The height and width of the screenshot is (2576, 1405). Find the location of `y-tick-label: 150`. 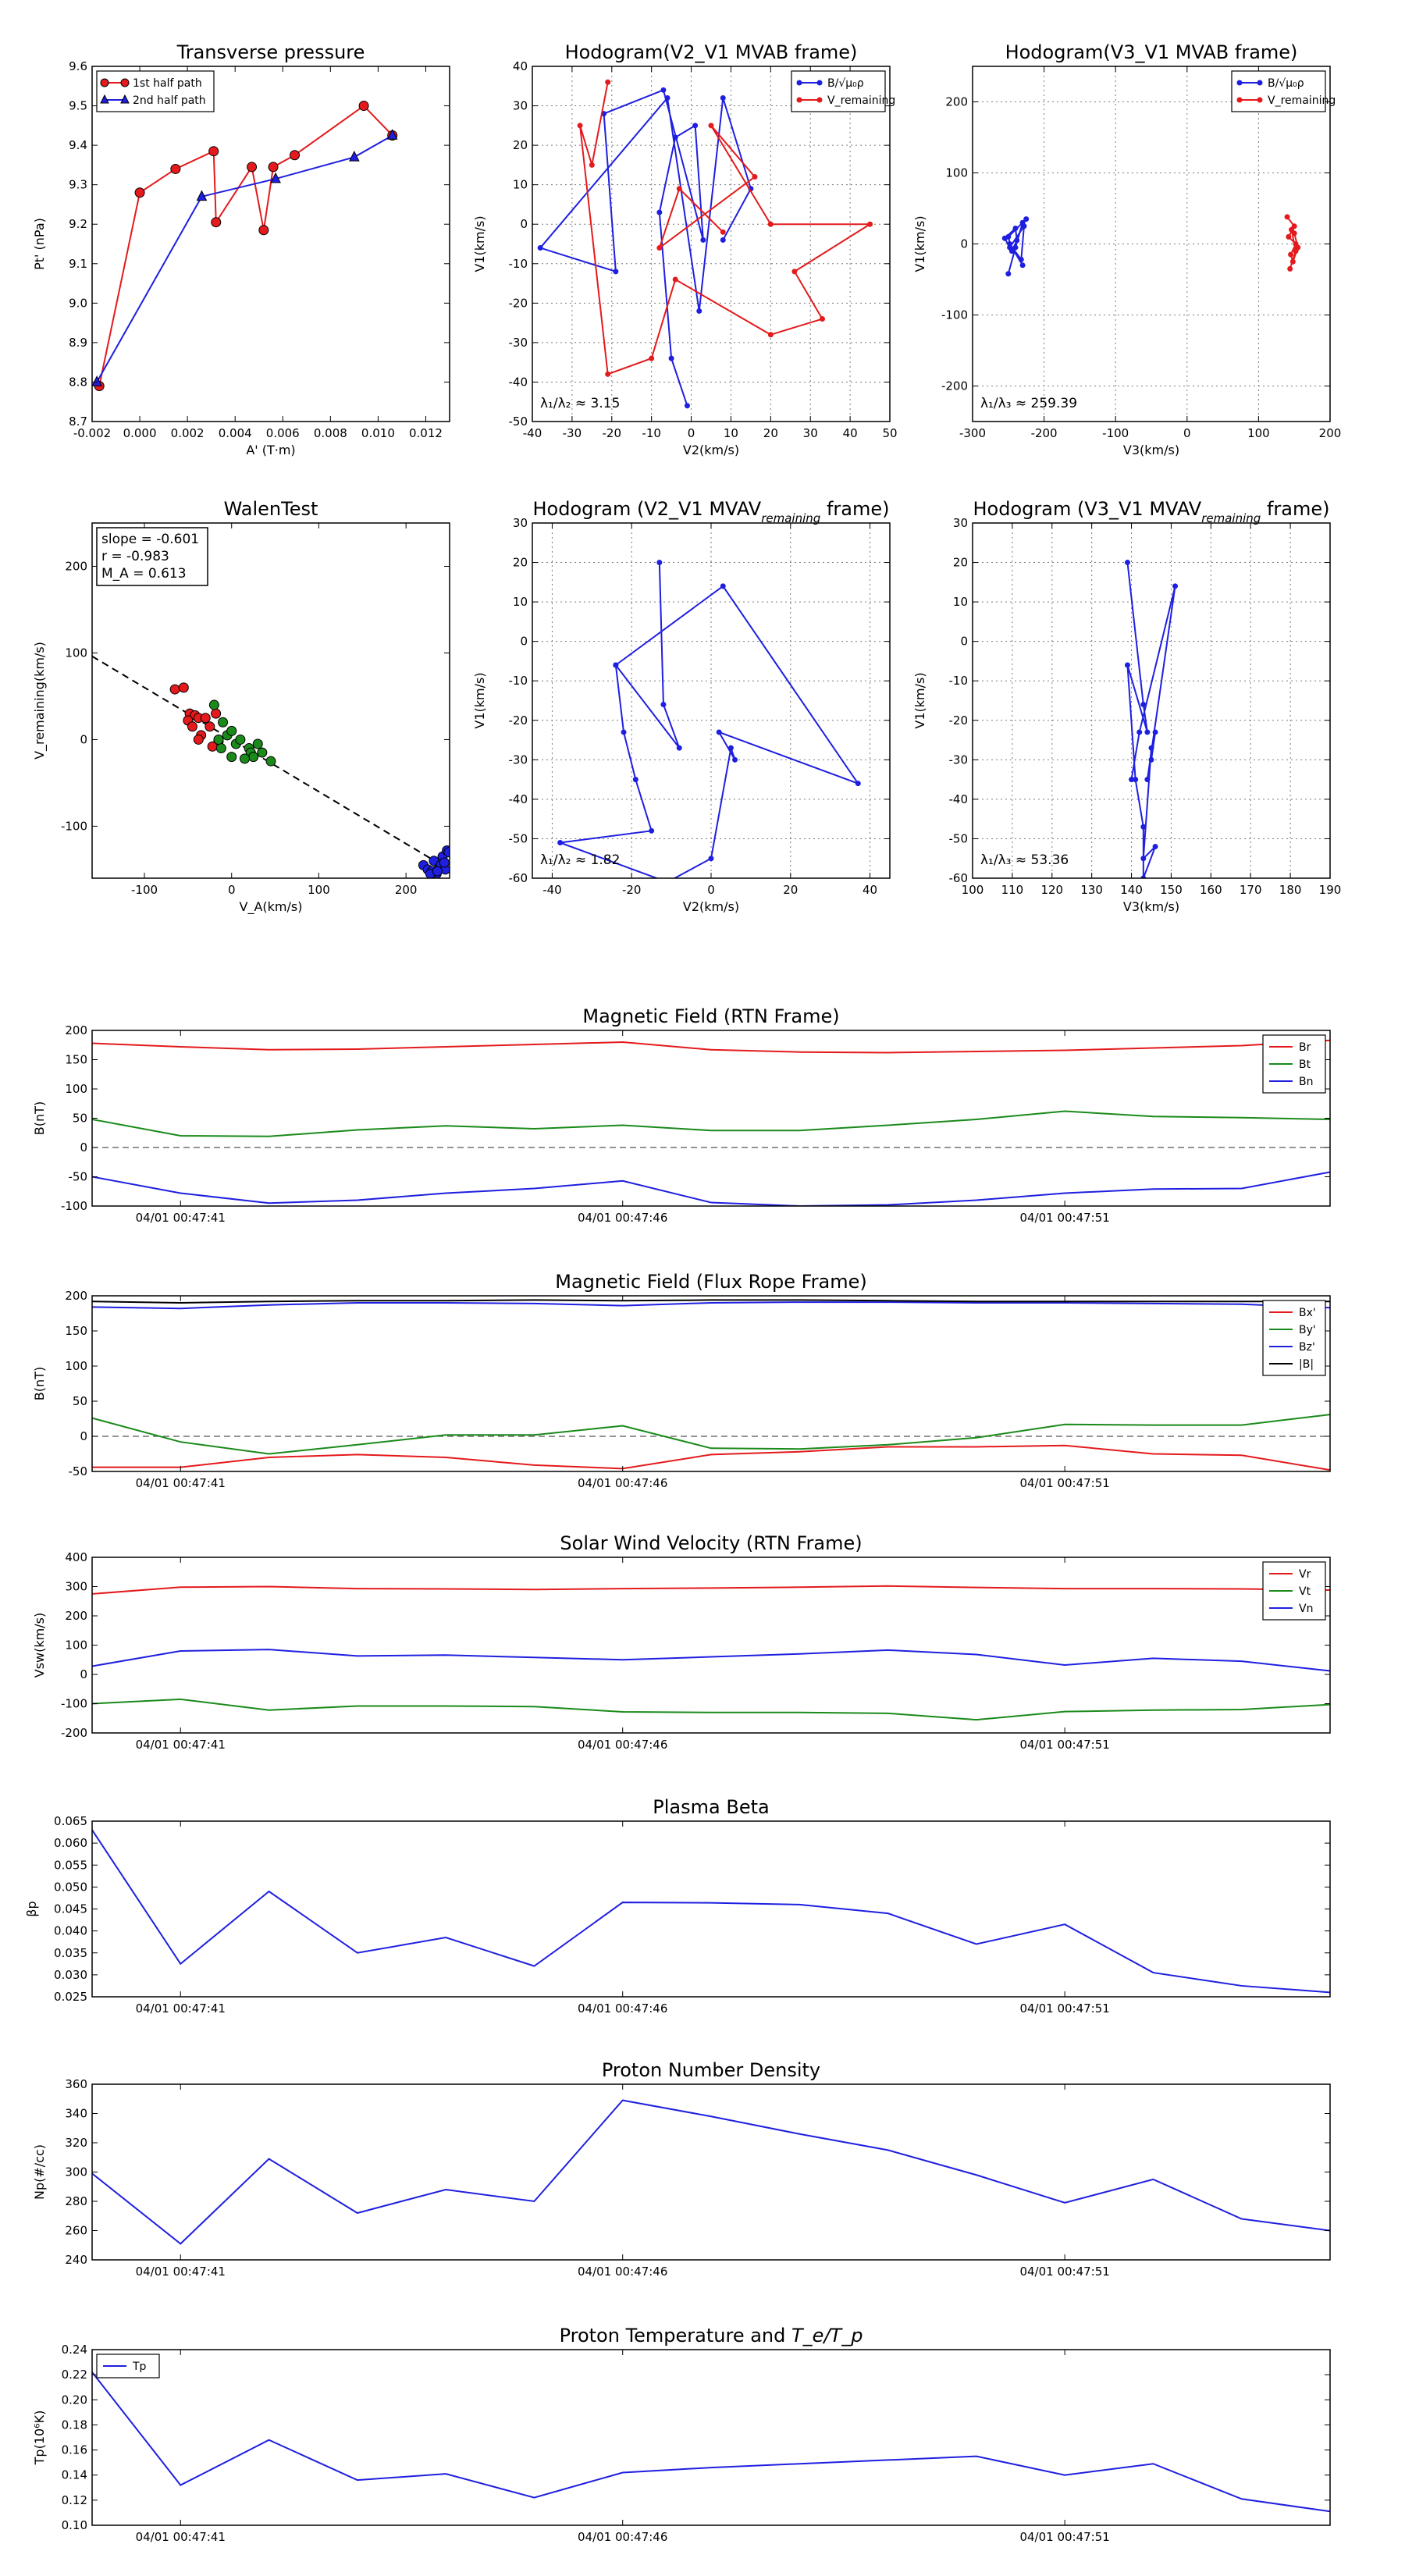

y-tick-label: 150 is located at coordinates (76, 1060).